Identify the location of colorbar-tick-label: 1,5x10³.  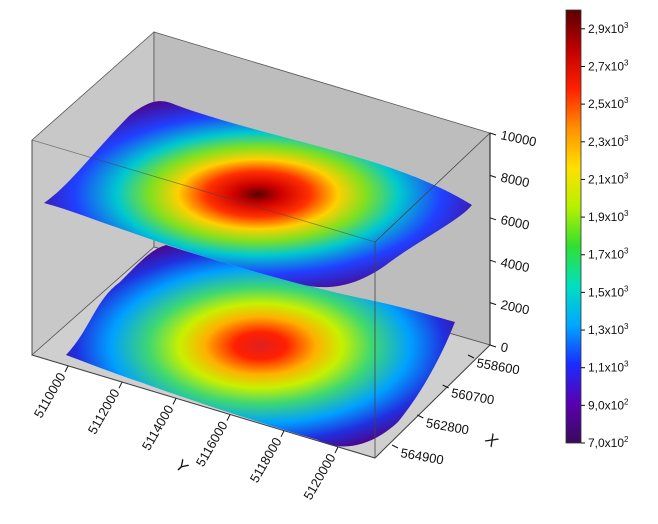
(608, 291).